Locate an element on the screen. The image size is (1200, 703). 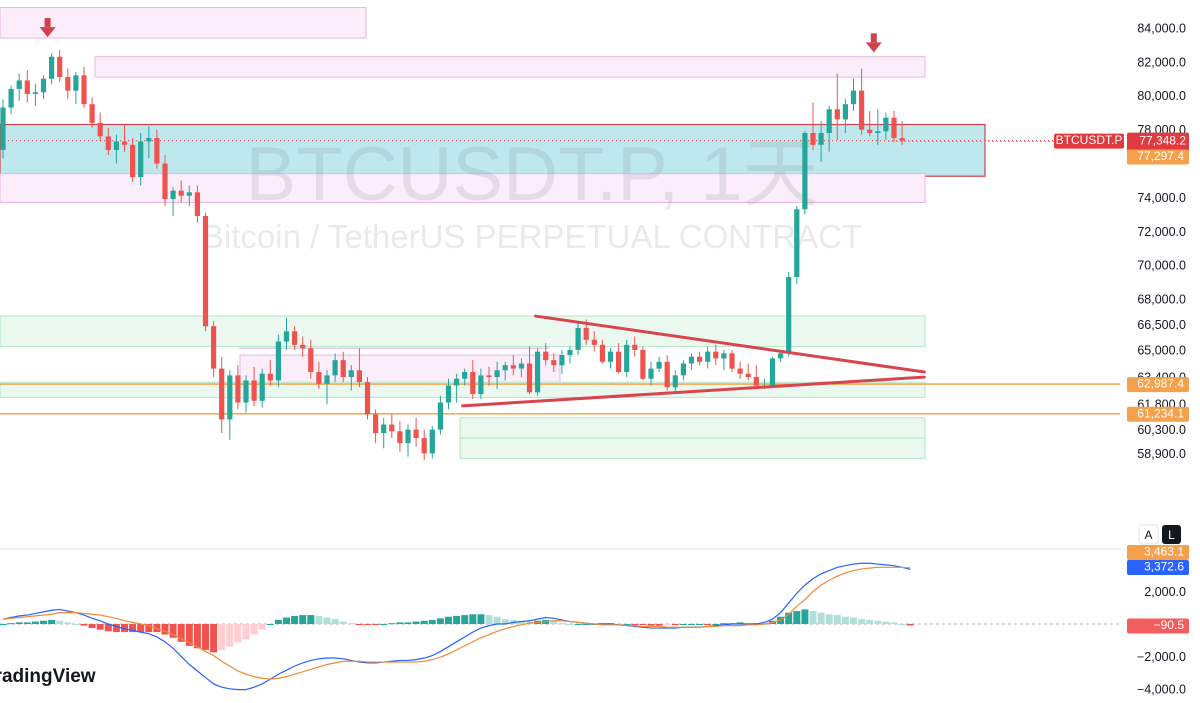
histogram-value-tag: −90.5 is located at coordinates (1158, 626).